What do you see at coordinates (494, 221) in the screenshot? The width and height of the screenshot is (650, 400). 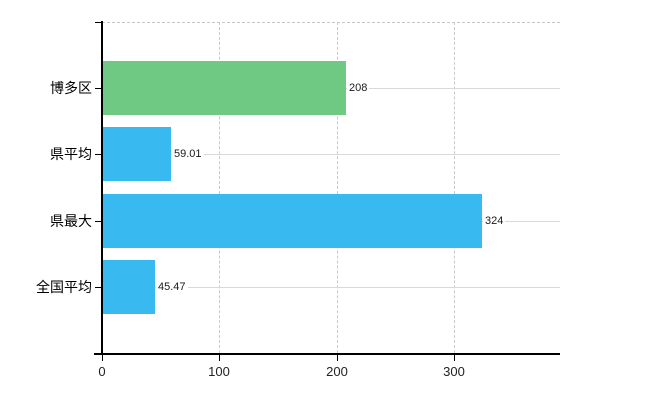 I see `bar-value-label: 324` at bounding box center [494, 221].